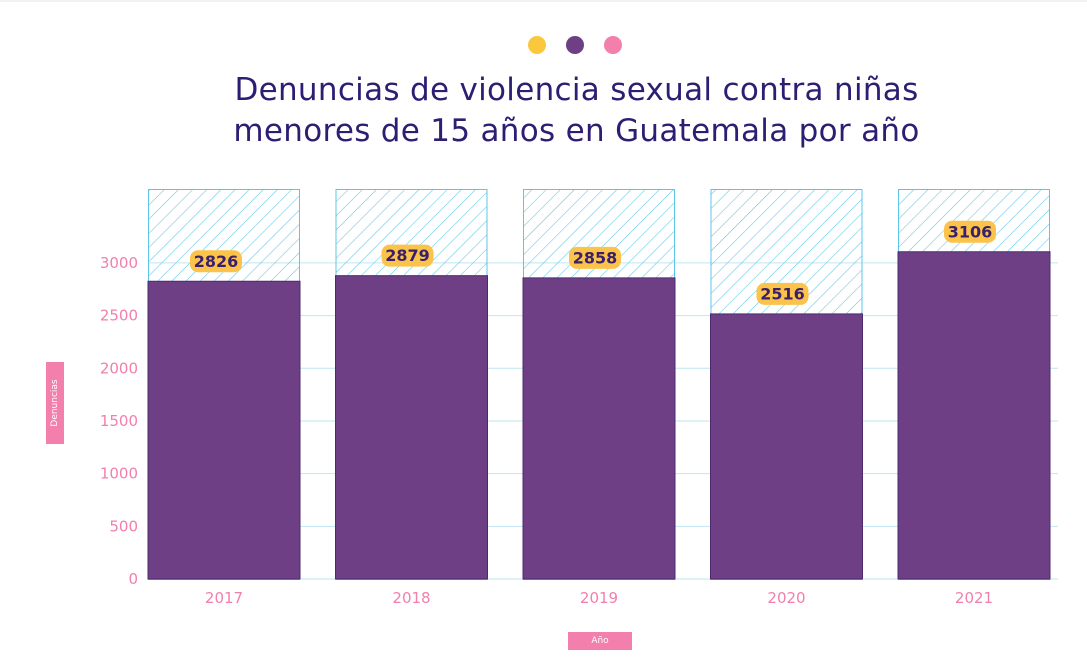 This screenshot has height=661, width=1087. Describe the element at coordinates (576, 131) in the screenshot. I see `chart-title-line-2: menores de 15 años en Guatemala por año` at that location.